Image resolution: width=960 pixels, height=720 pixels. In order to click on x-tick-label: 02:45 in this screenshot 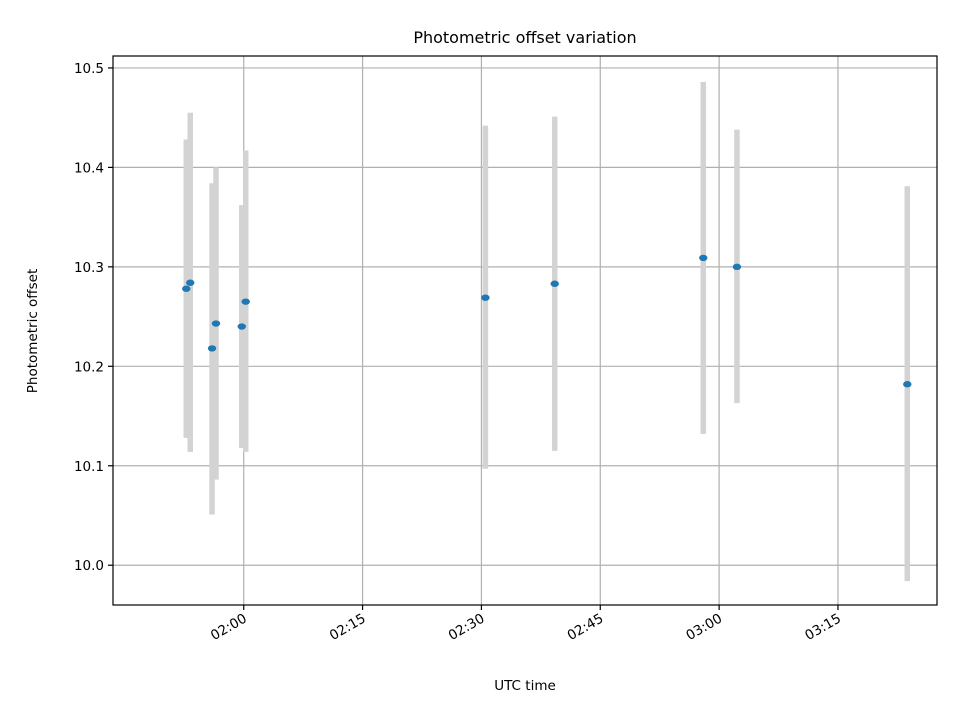, I will do `click(586, 627)`.